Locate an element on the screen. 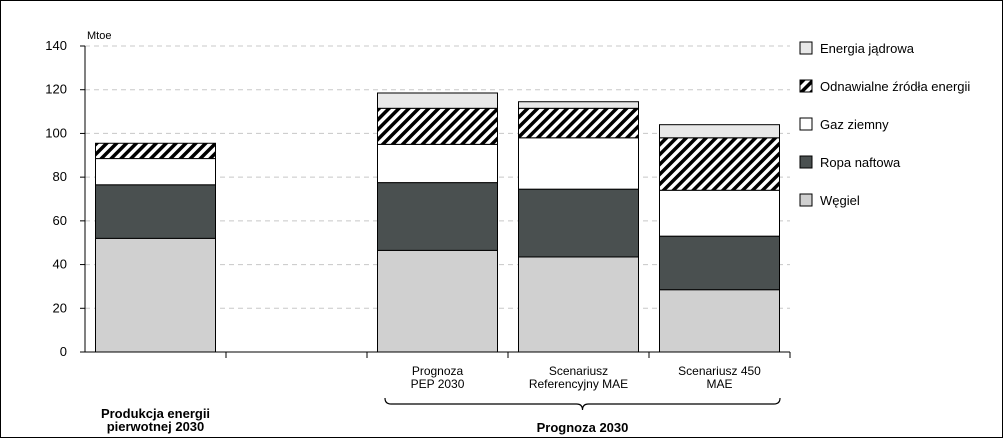 This screenshot has height=440, width=1005. x-category-label: pierwotnej 2030 is located at coordinates (156, 426).